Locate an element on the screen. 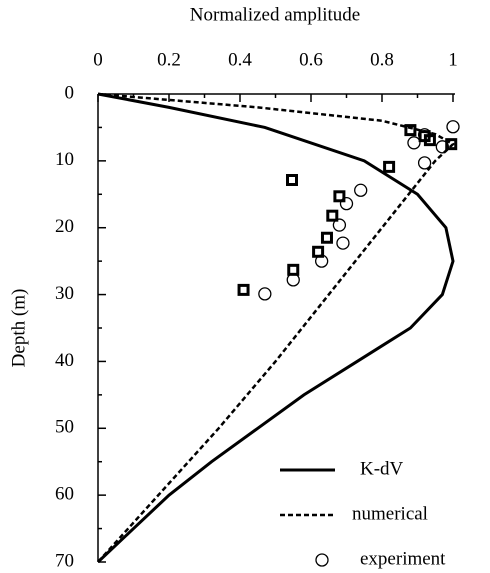 The image size is (490, 573). y-tick-label: 20 is located at coordinates (64, 226).